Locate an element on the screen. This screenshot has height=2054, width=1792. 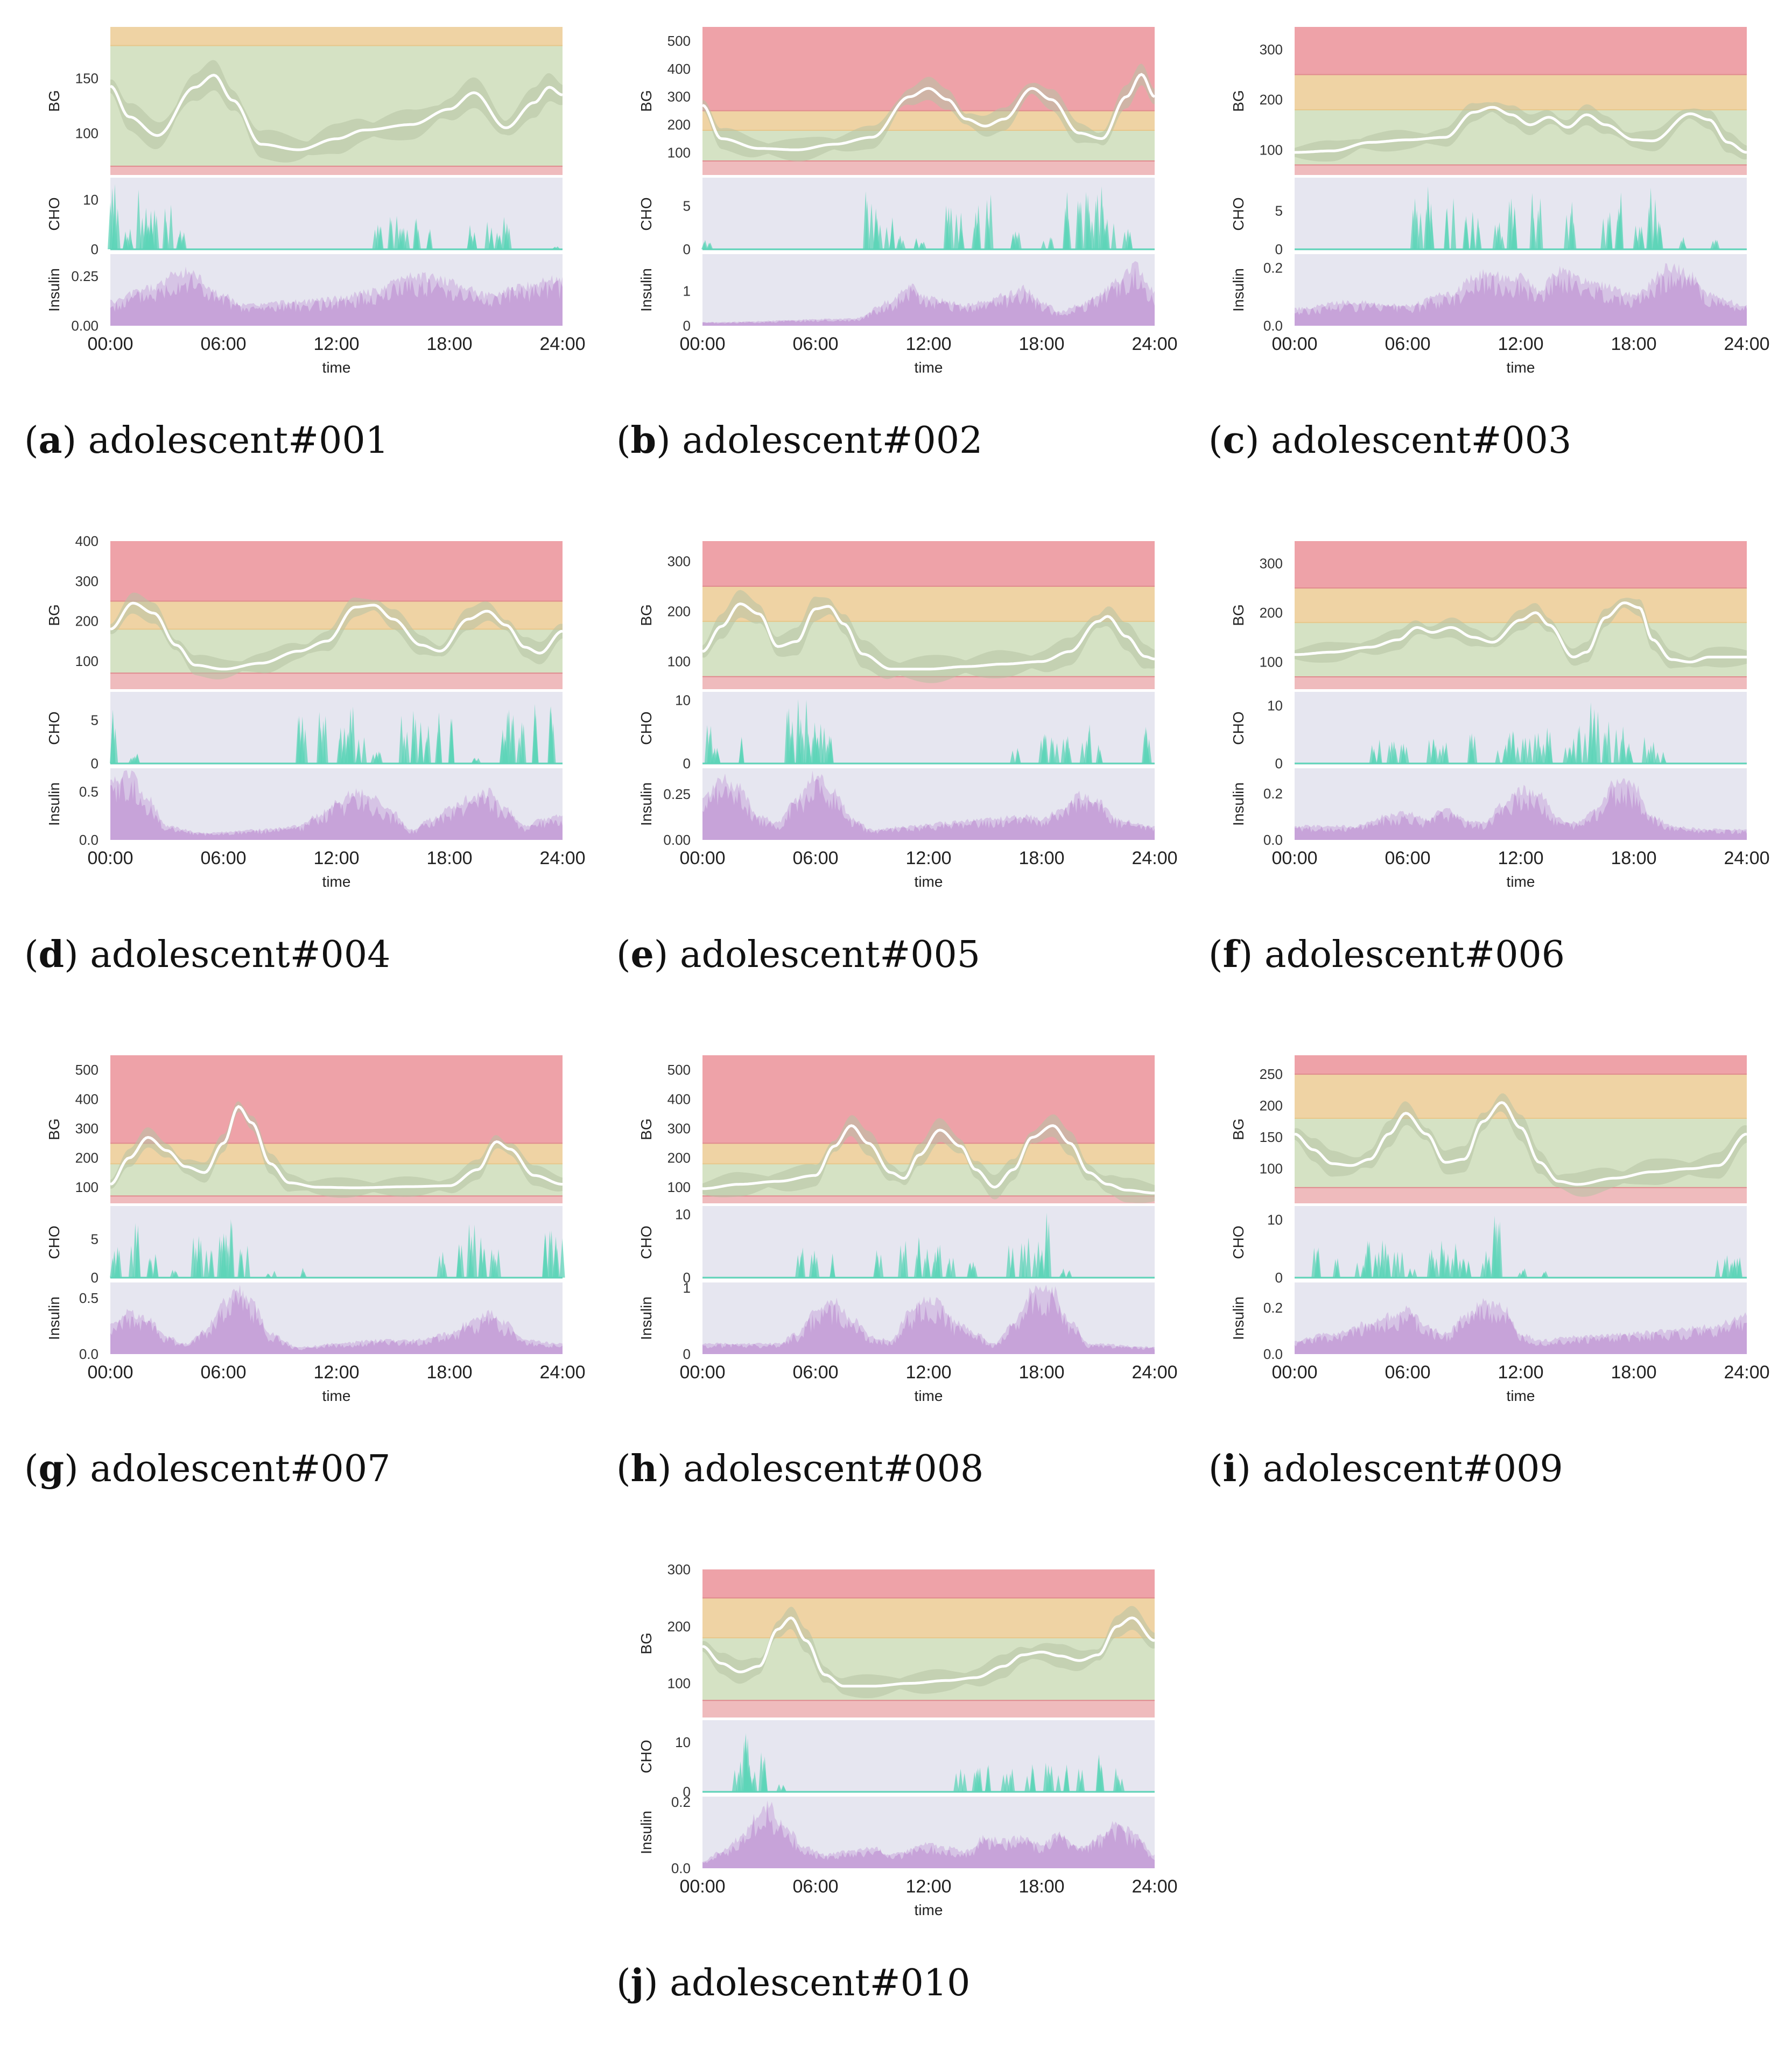
insulin-tick-label: 0.0 is located at coordinates (89, 1354).